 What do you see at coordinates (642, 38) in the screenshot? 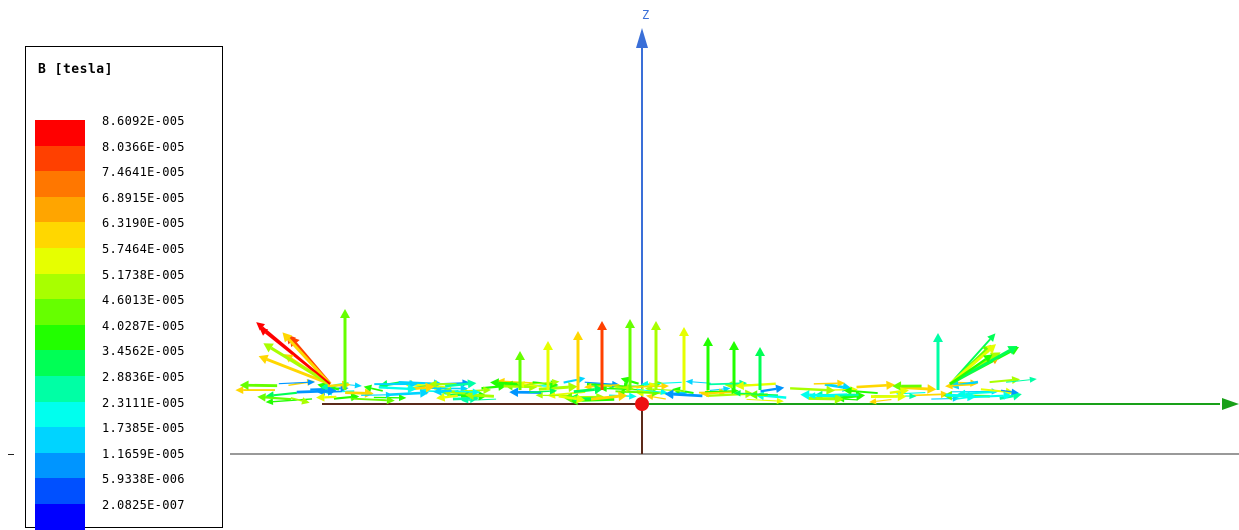
I see `z-axis-arrowhead` at bounding box center [642, 38].